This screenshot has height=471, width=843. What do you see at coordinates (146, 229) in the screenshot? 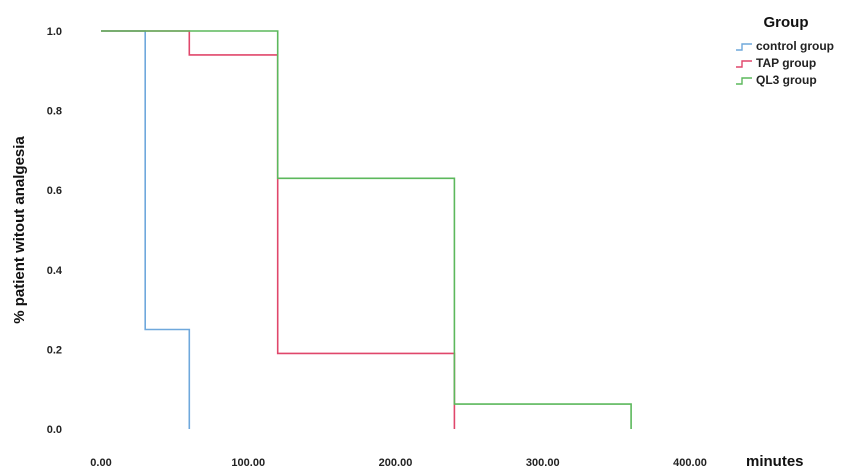
I see `series-line-control-group` at bounding box center [146, 229].